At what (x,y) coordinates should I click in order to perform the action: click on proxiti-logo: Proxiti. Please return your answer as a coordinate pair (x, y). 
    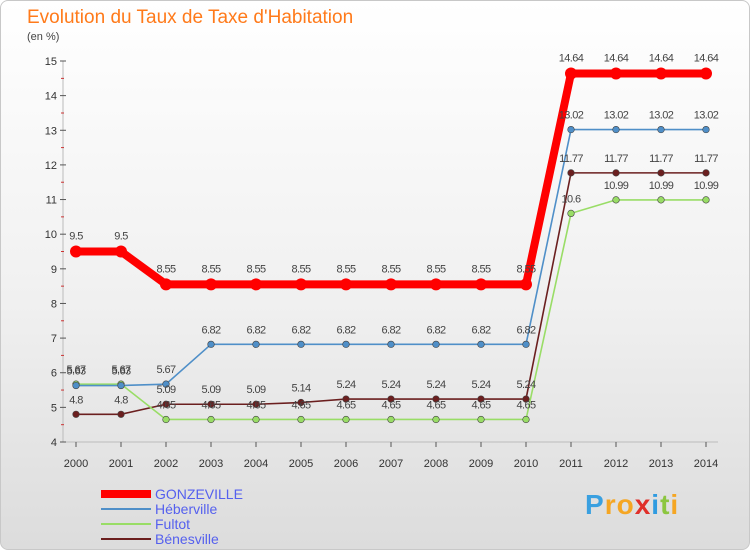
    Looking at the image, I should click on (632, 505).